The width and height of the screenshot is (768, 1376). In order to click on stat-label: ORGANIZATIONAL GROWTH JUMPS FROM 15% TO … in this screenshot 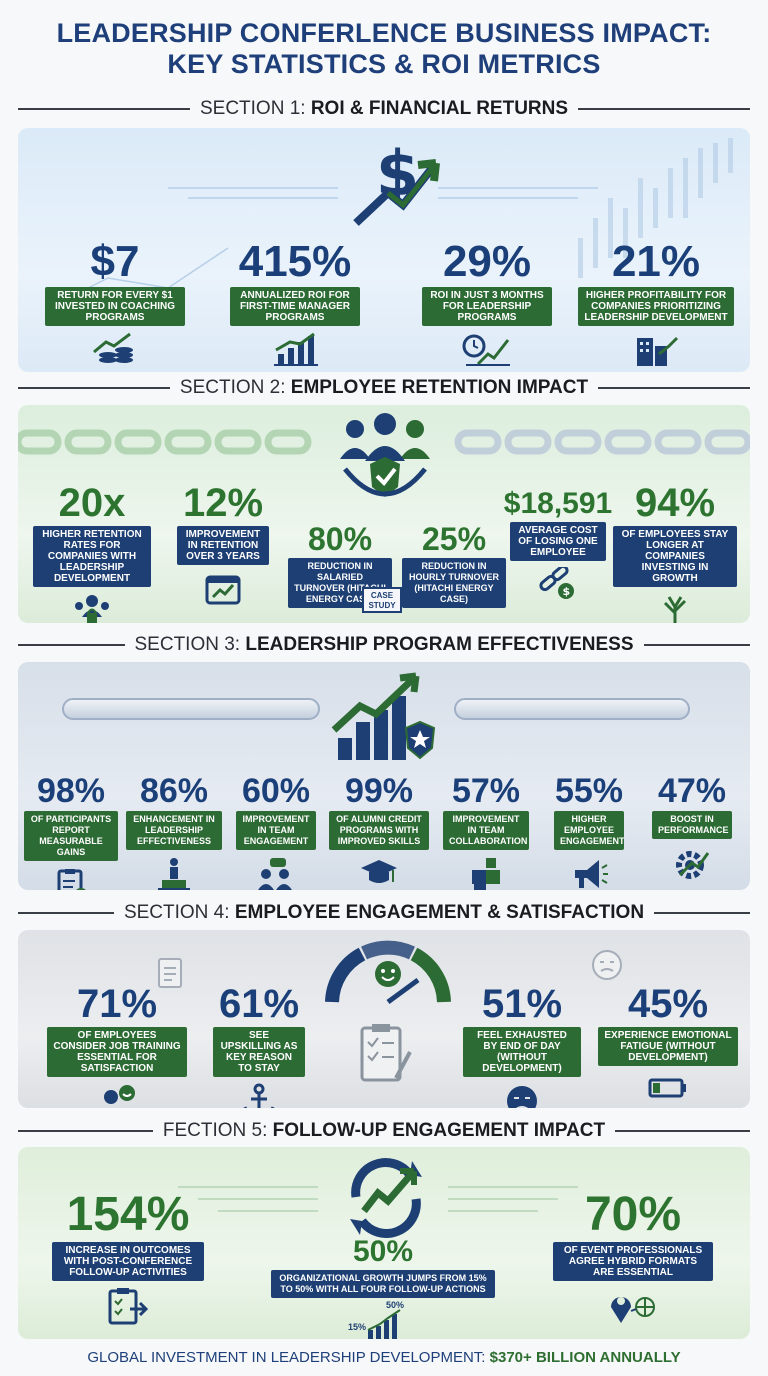, I will do `click(383, 1284)`.